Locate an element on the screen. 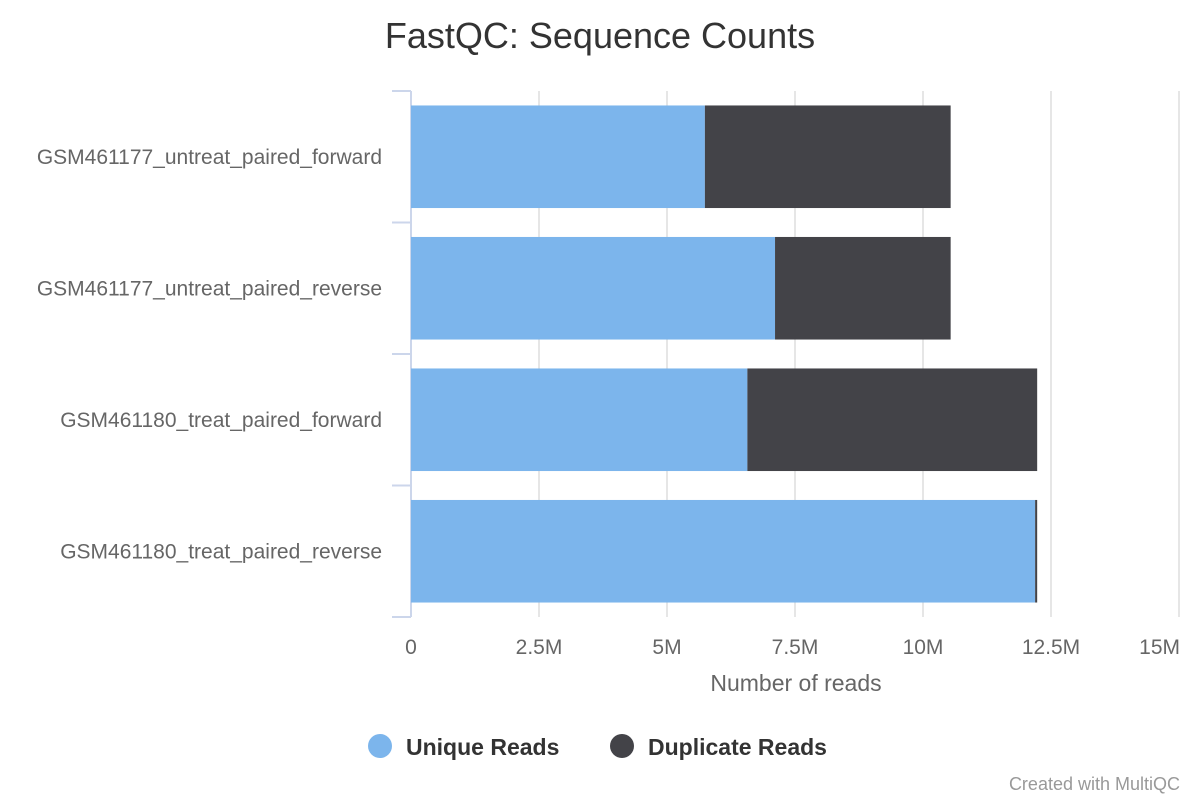 The height and width of the screenshot is (800, 1200). legend-item-unique-reads: Unique Reads is located at coordinates (463, 747).